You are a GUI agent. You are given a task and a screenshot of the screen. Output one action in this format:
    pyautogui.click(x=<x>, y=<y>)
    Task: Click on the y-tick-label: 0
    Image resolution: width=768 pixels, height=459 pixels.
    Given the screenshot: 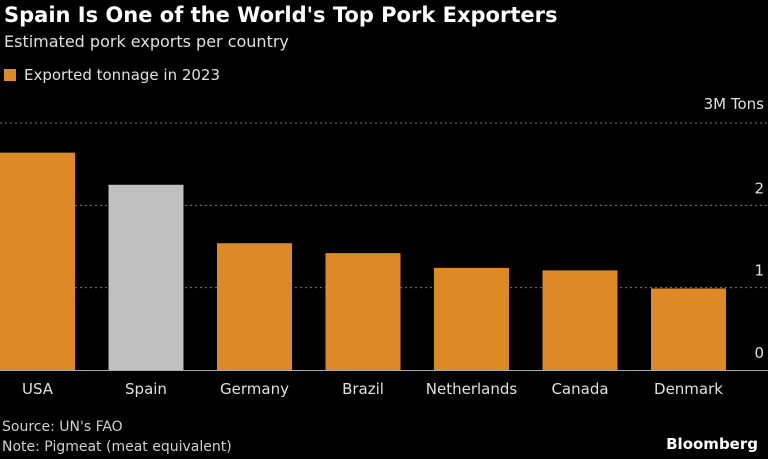 What is the action you would take?
    pyautogui.click(x=759, y=353)
    